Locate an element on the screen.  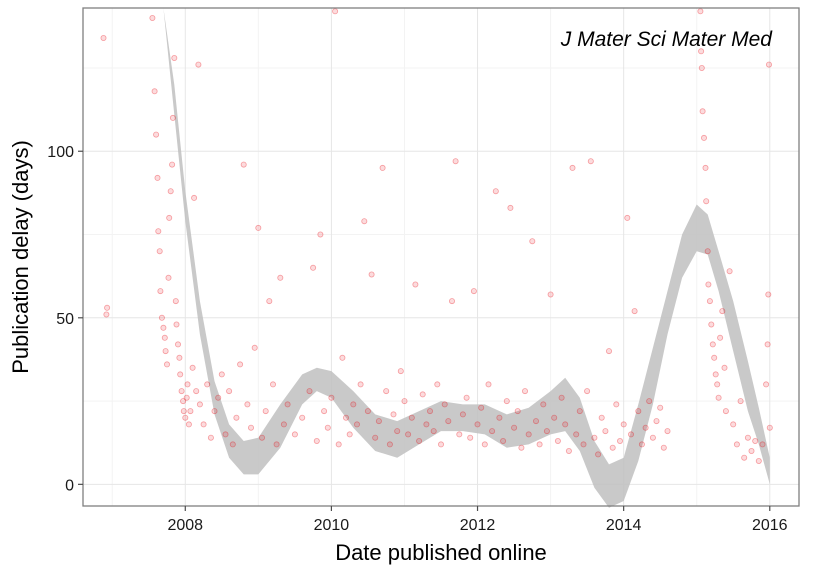
x-tick-label: 2010 is located at coordinates (332, 525).